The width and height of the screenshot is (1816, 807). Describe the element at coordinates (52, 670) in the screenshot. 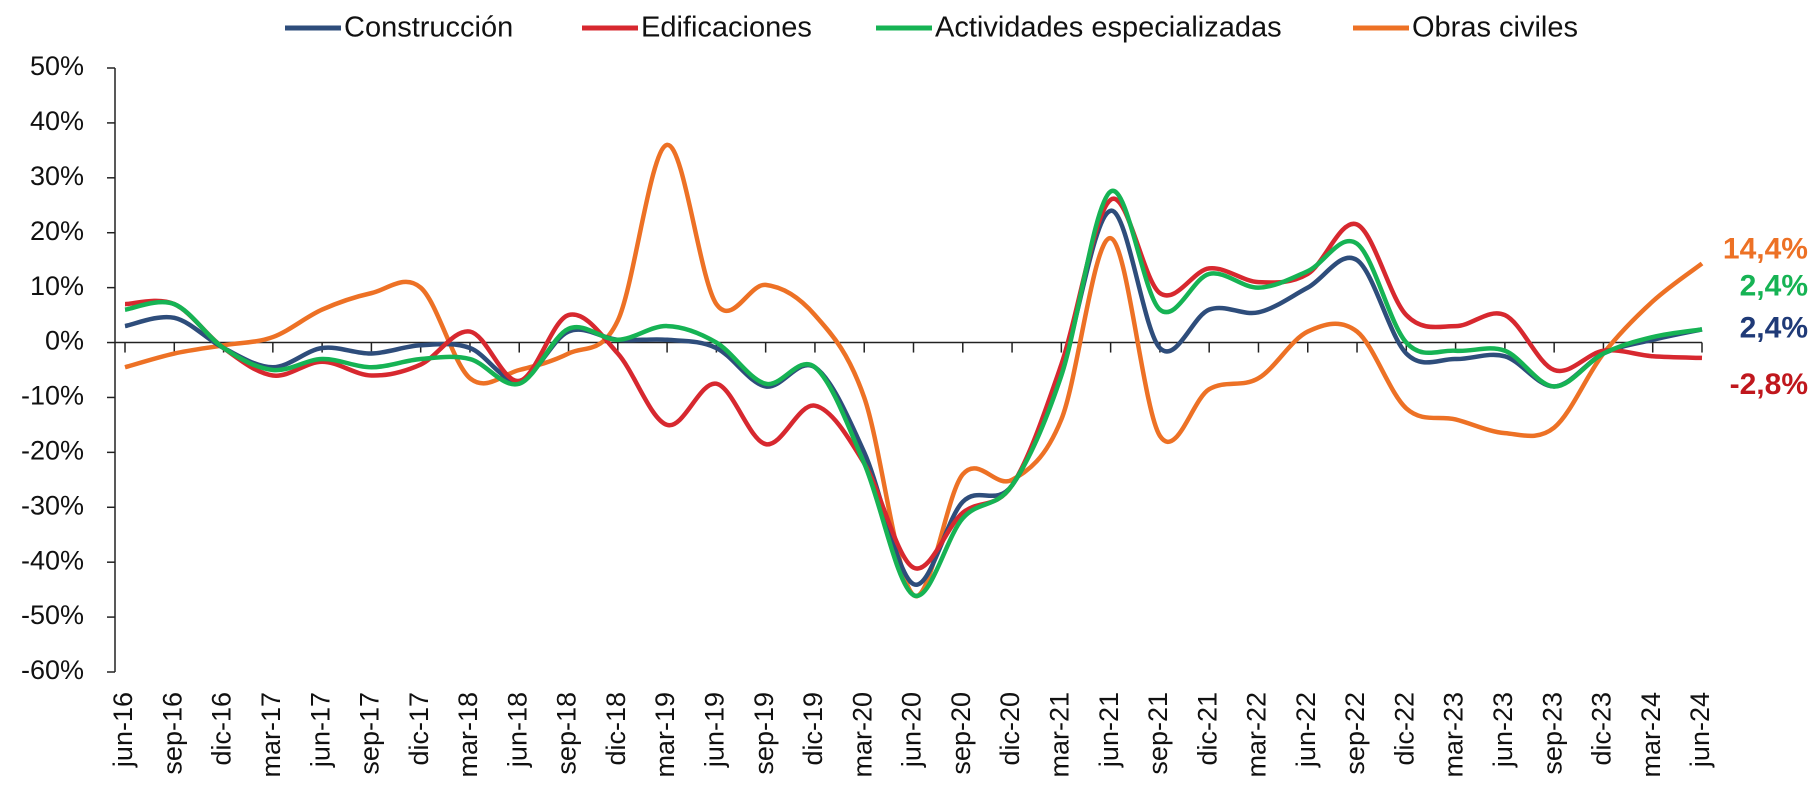

I see `y-tick-label: -60%` at that location.